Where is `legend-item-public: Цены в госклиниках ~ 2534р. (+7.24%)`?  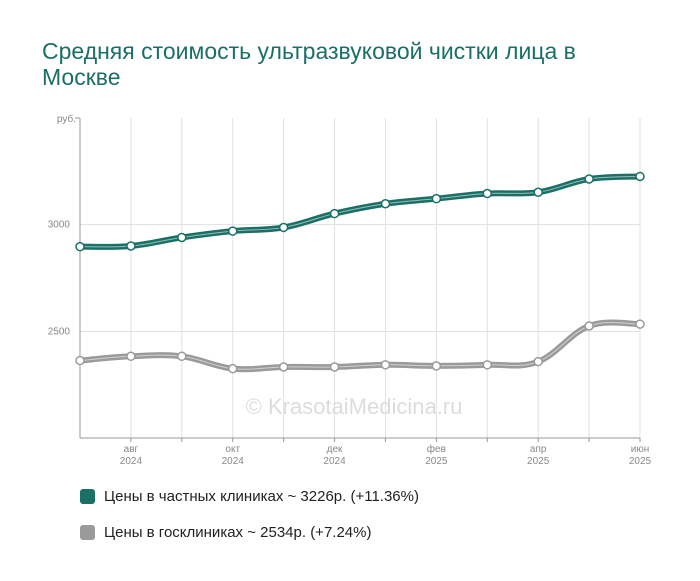
legend-item-public: Цены в госклиниках ~ 2534р. (+7.24%) is located at coordinates (249, 532).